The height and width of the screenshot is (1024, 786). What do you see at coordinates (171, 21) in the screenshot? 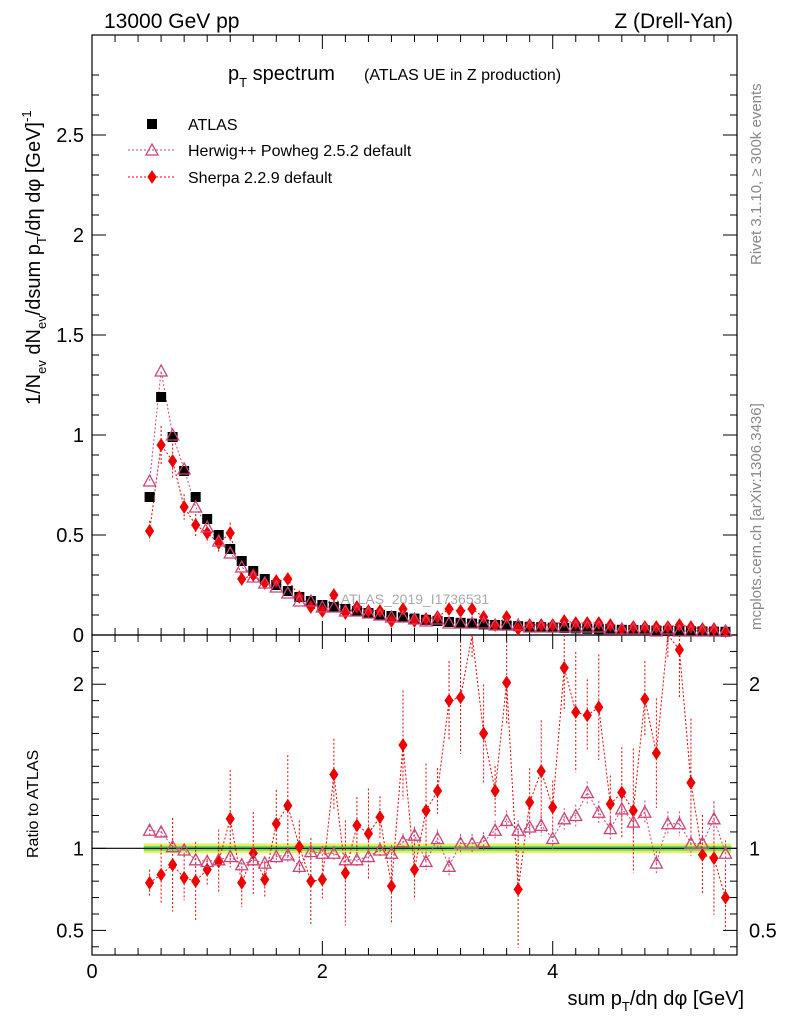
I see `header-left: 13000 GeV pp` at bounding box center [171, 21].